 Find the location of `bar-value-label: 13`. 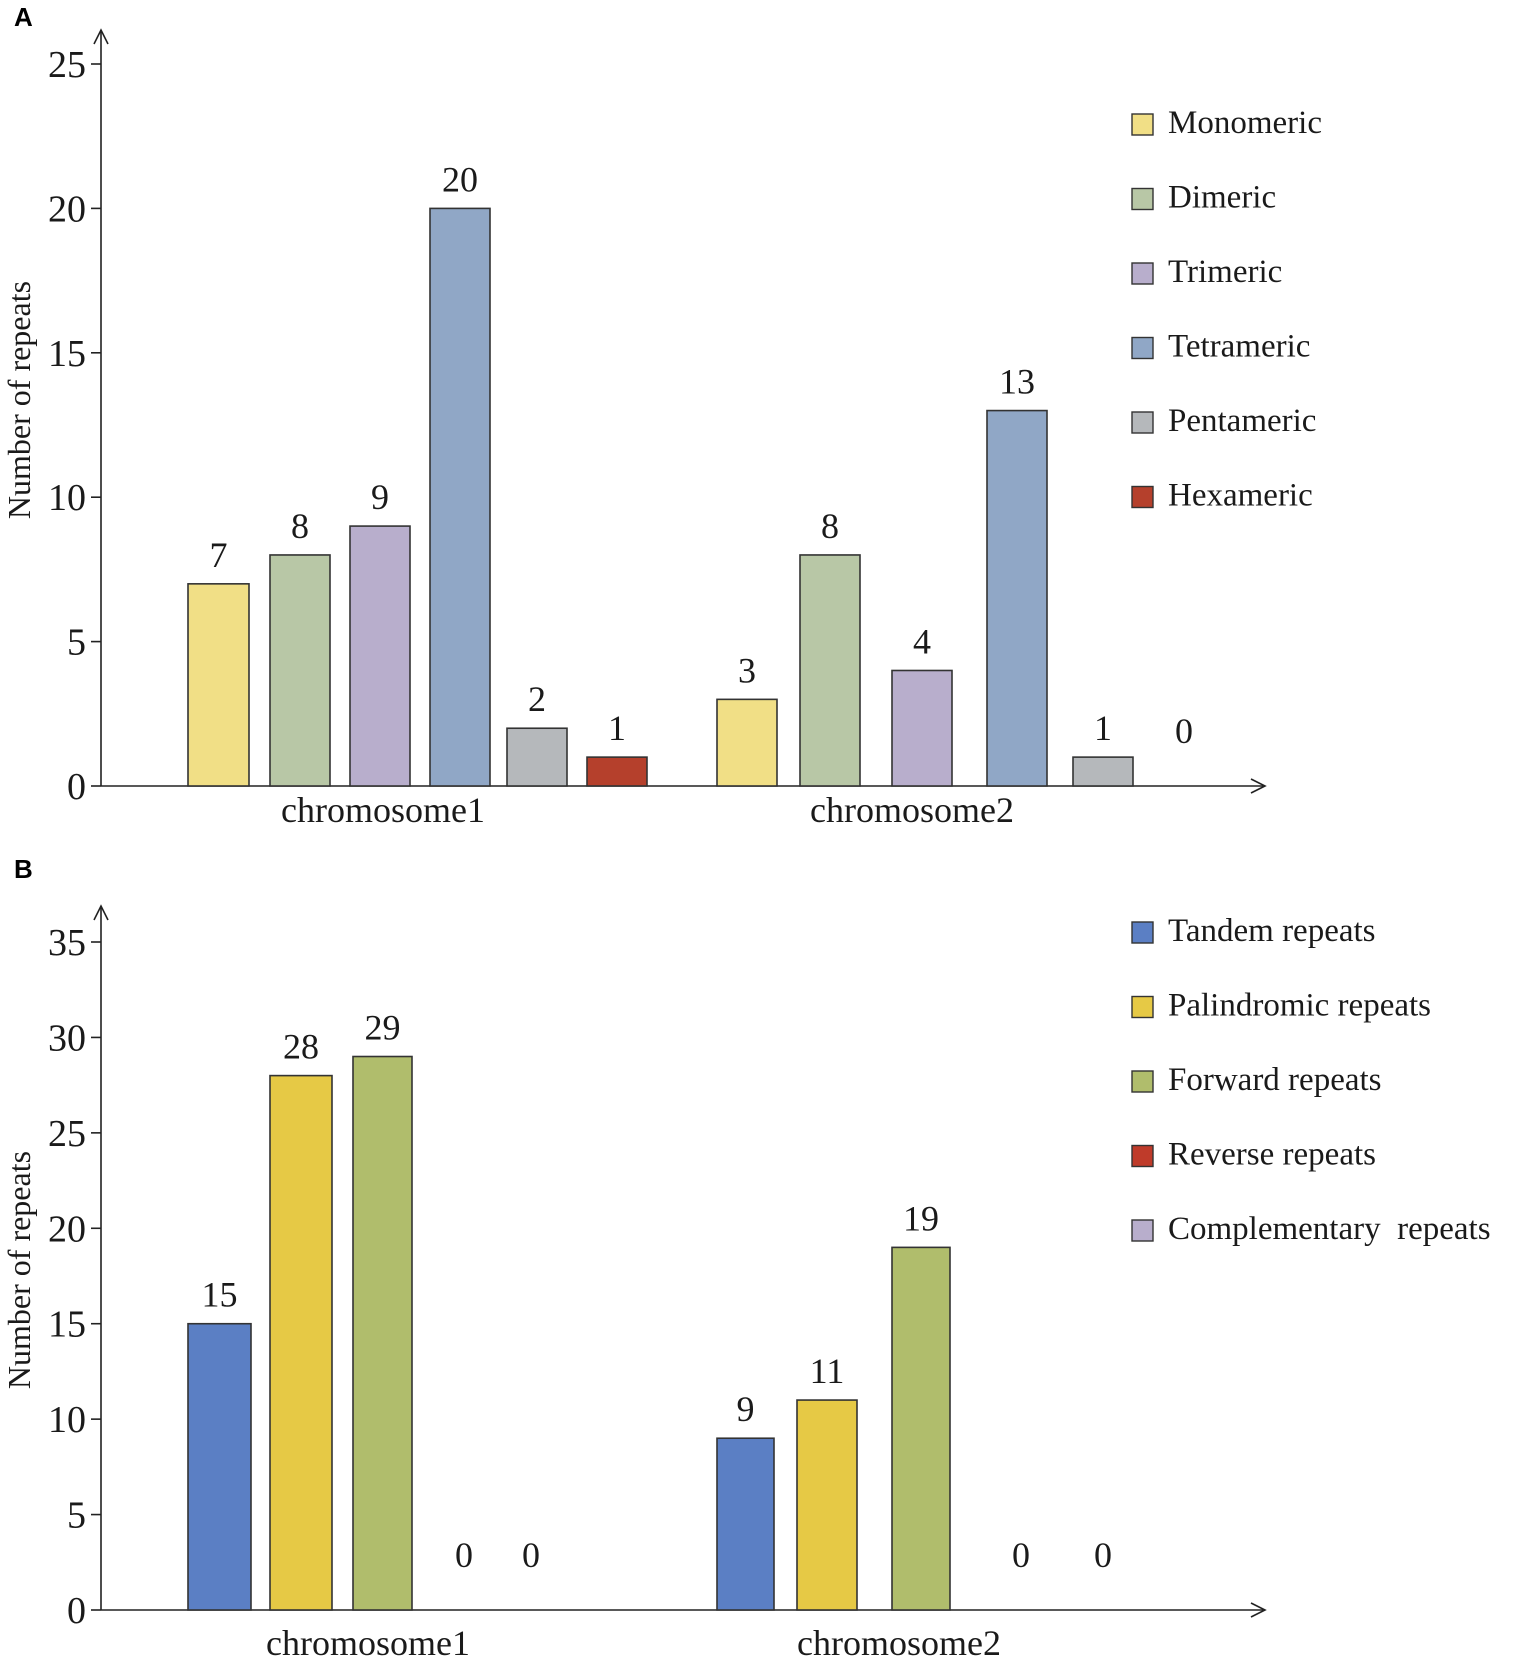

bar-value-label: 13 is located at coordinates (1017, 382).